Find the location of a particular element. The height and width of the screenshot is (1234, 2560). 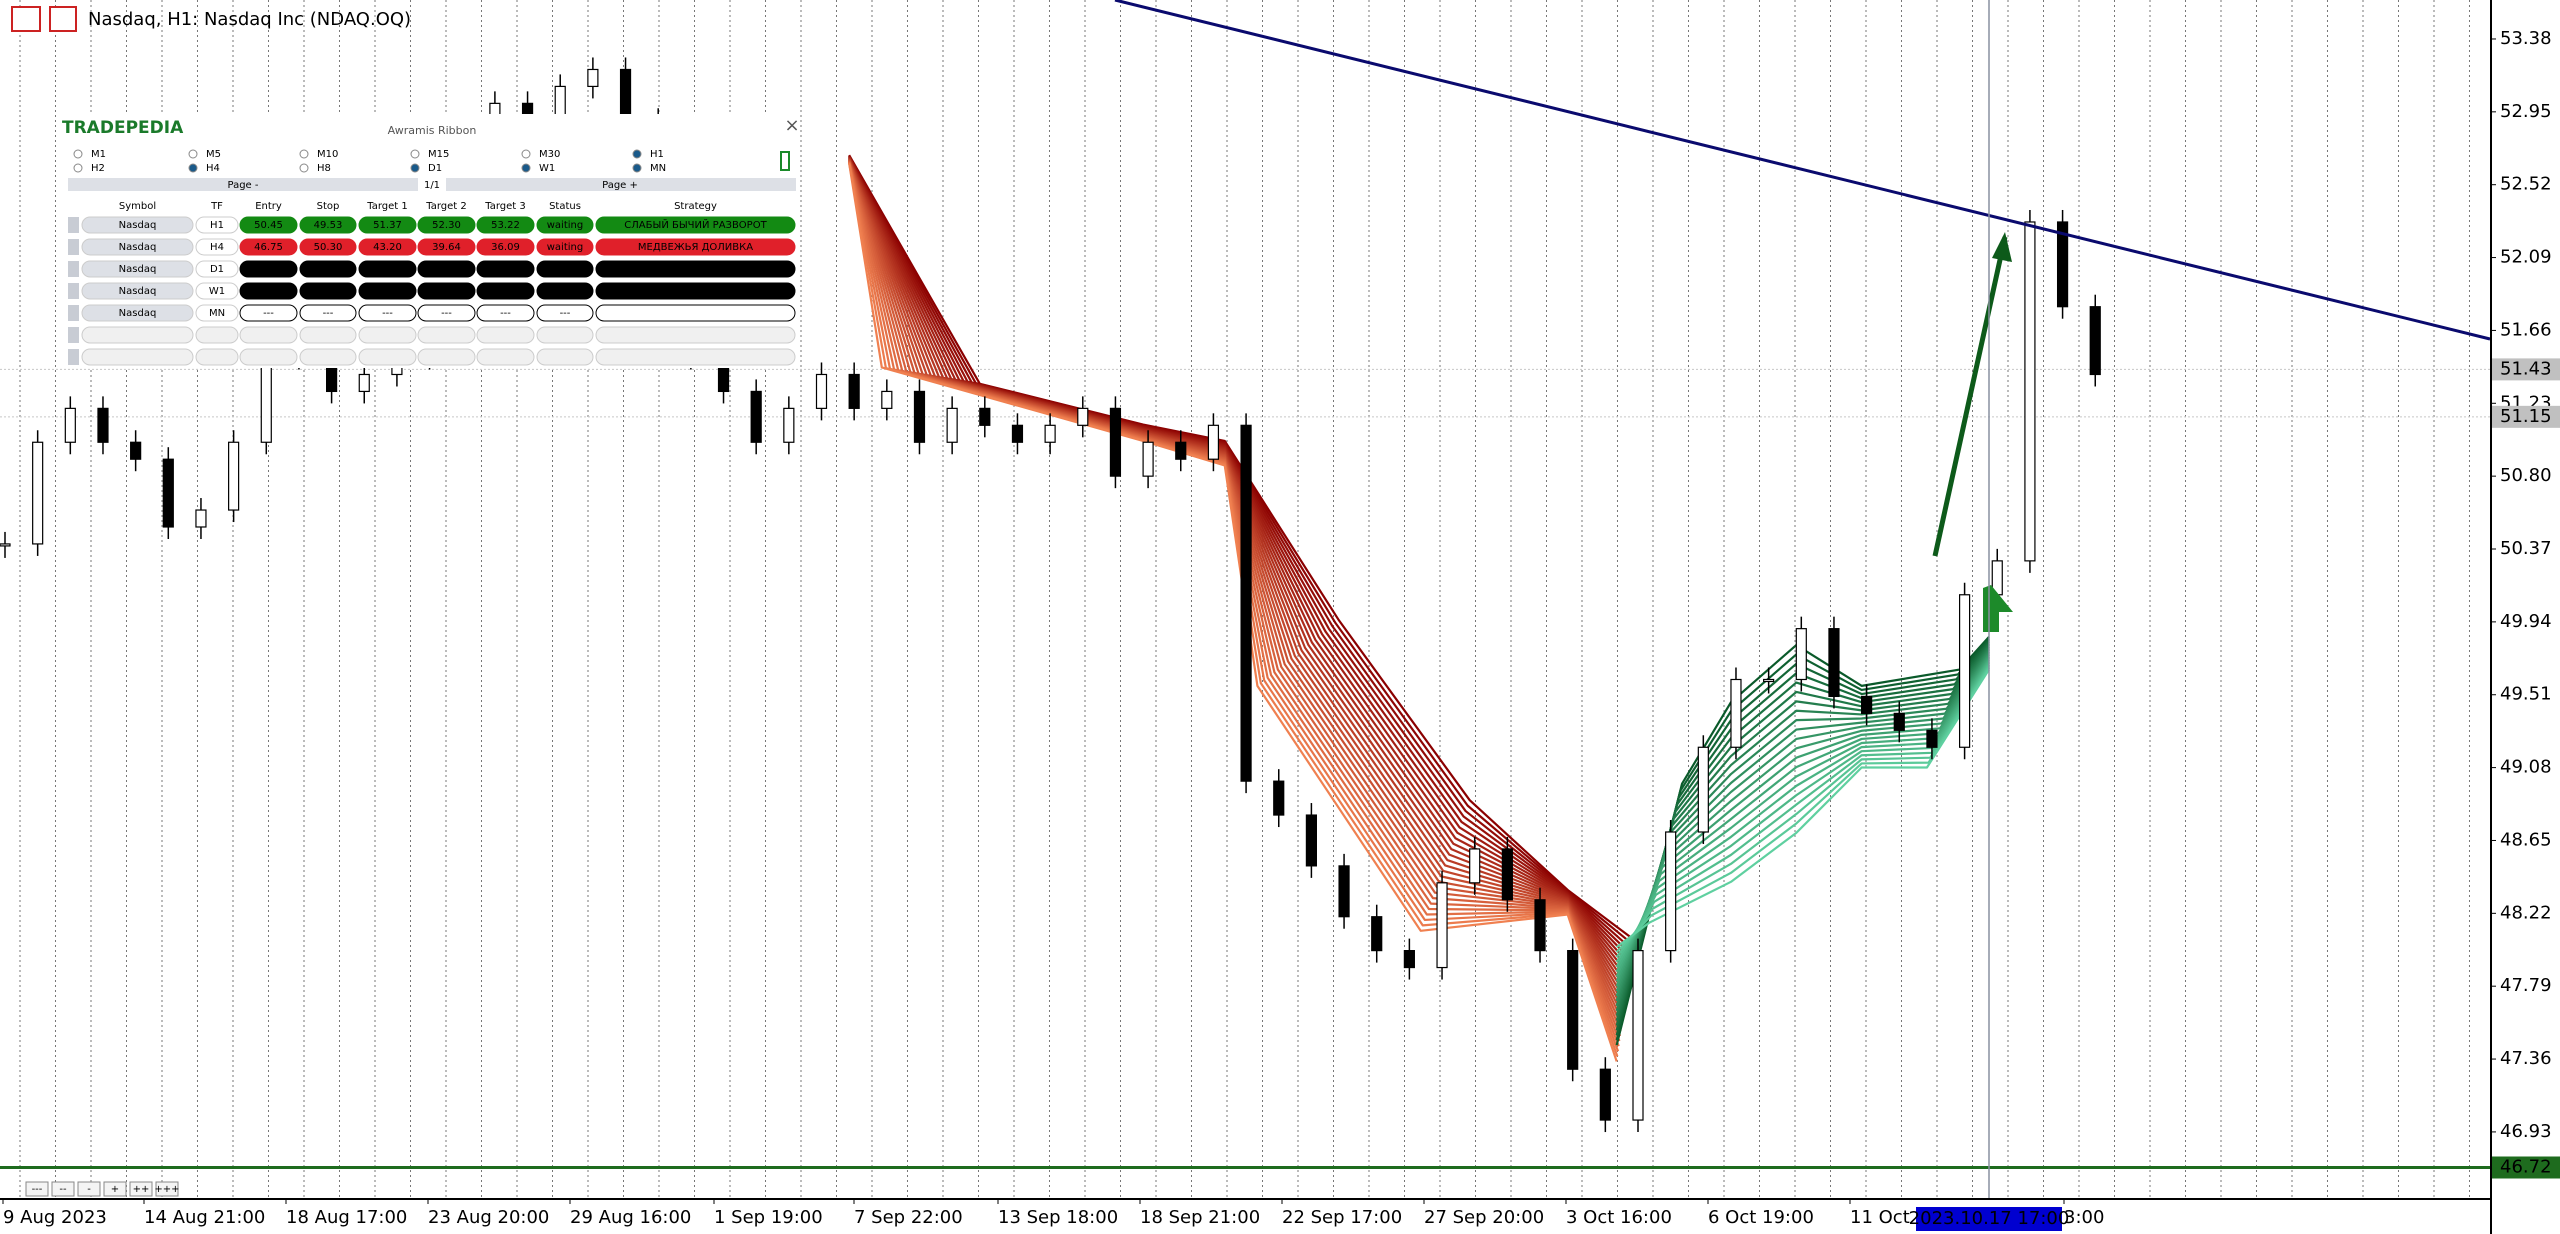

page-next: Page + is located at coordinates (620, 185).